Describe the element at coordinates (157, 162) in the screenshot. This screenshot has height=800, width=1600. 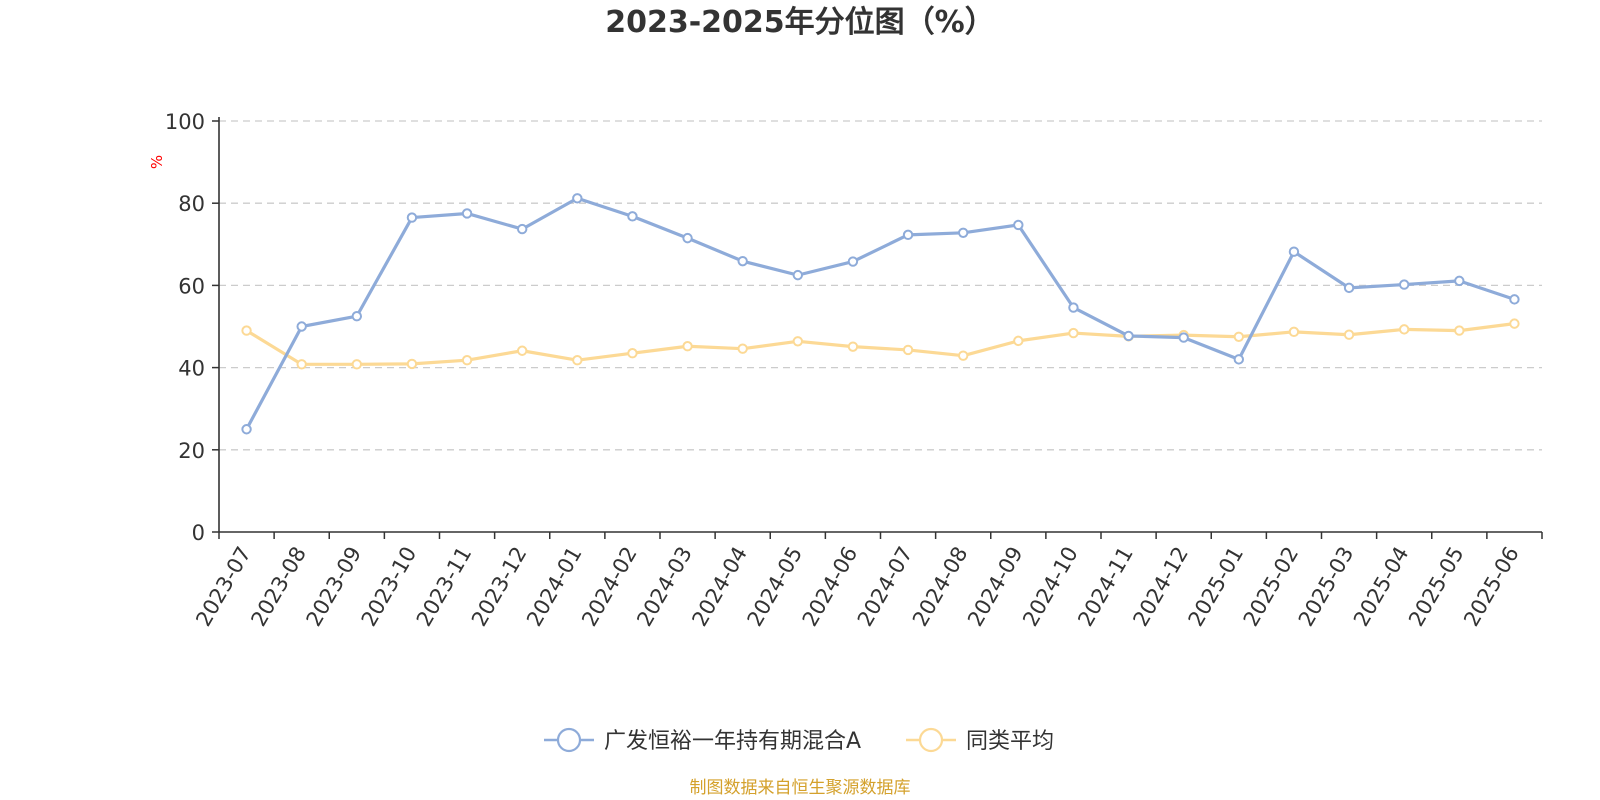
I see `y-axis-unit-label: %` at that location.